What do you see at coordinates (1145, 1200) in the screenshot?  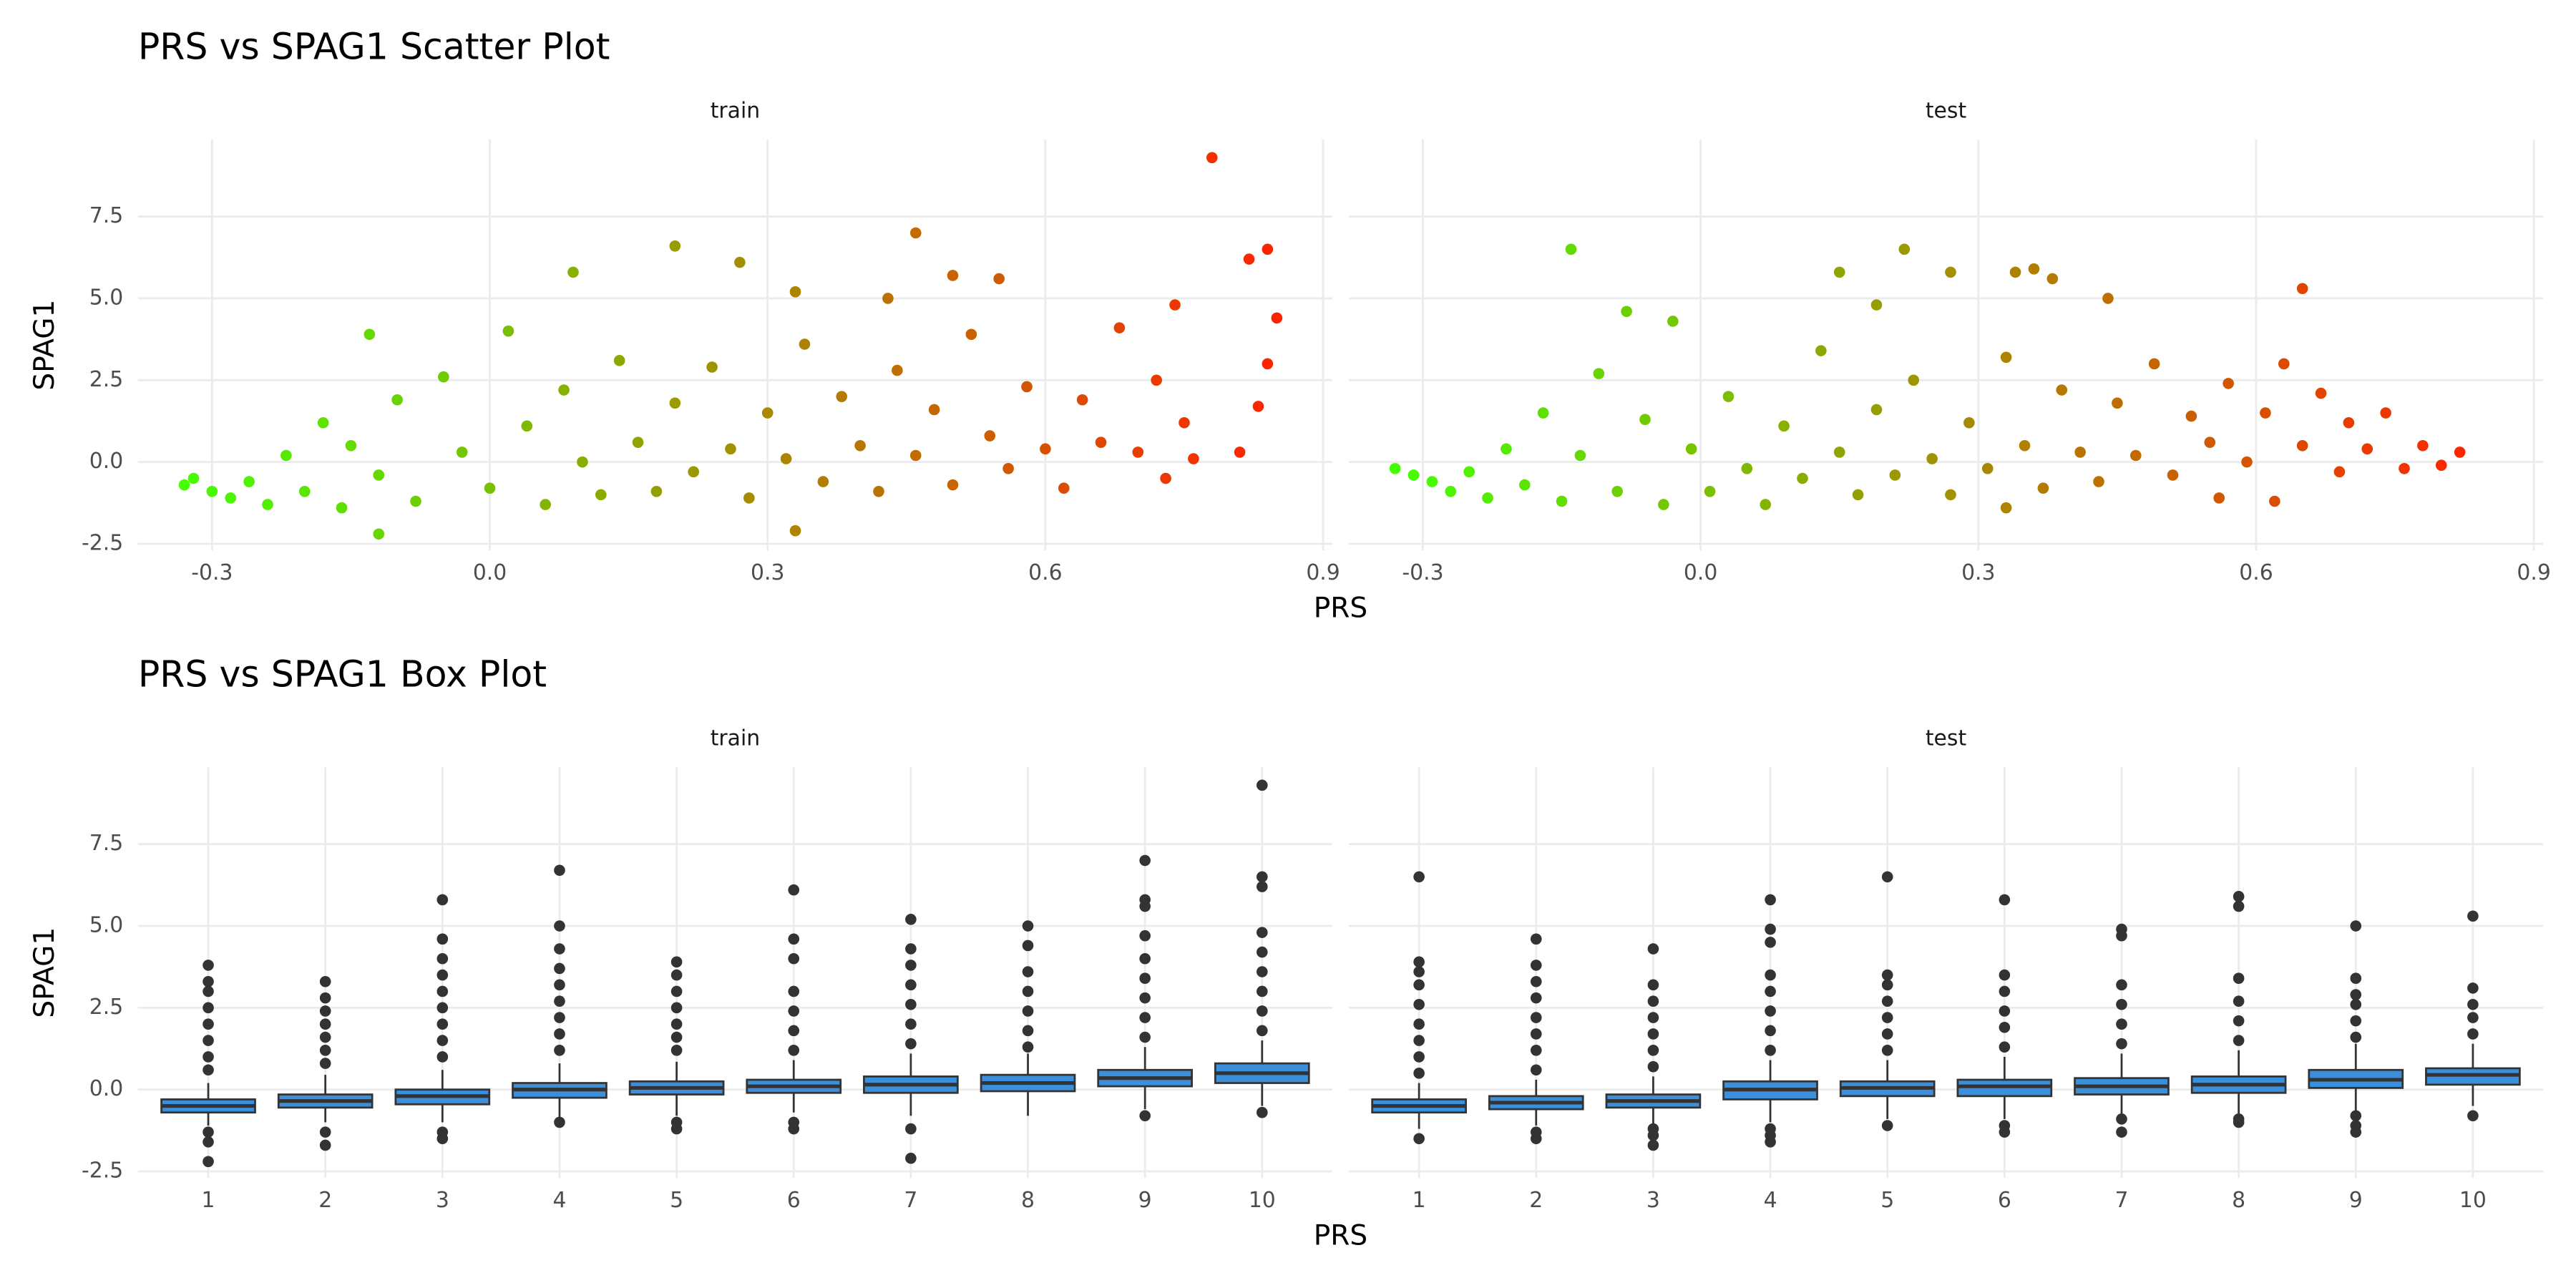 I see `x-tick-label: 9` at bounding box center [1145, 1200].